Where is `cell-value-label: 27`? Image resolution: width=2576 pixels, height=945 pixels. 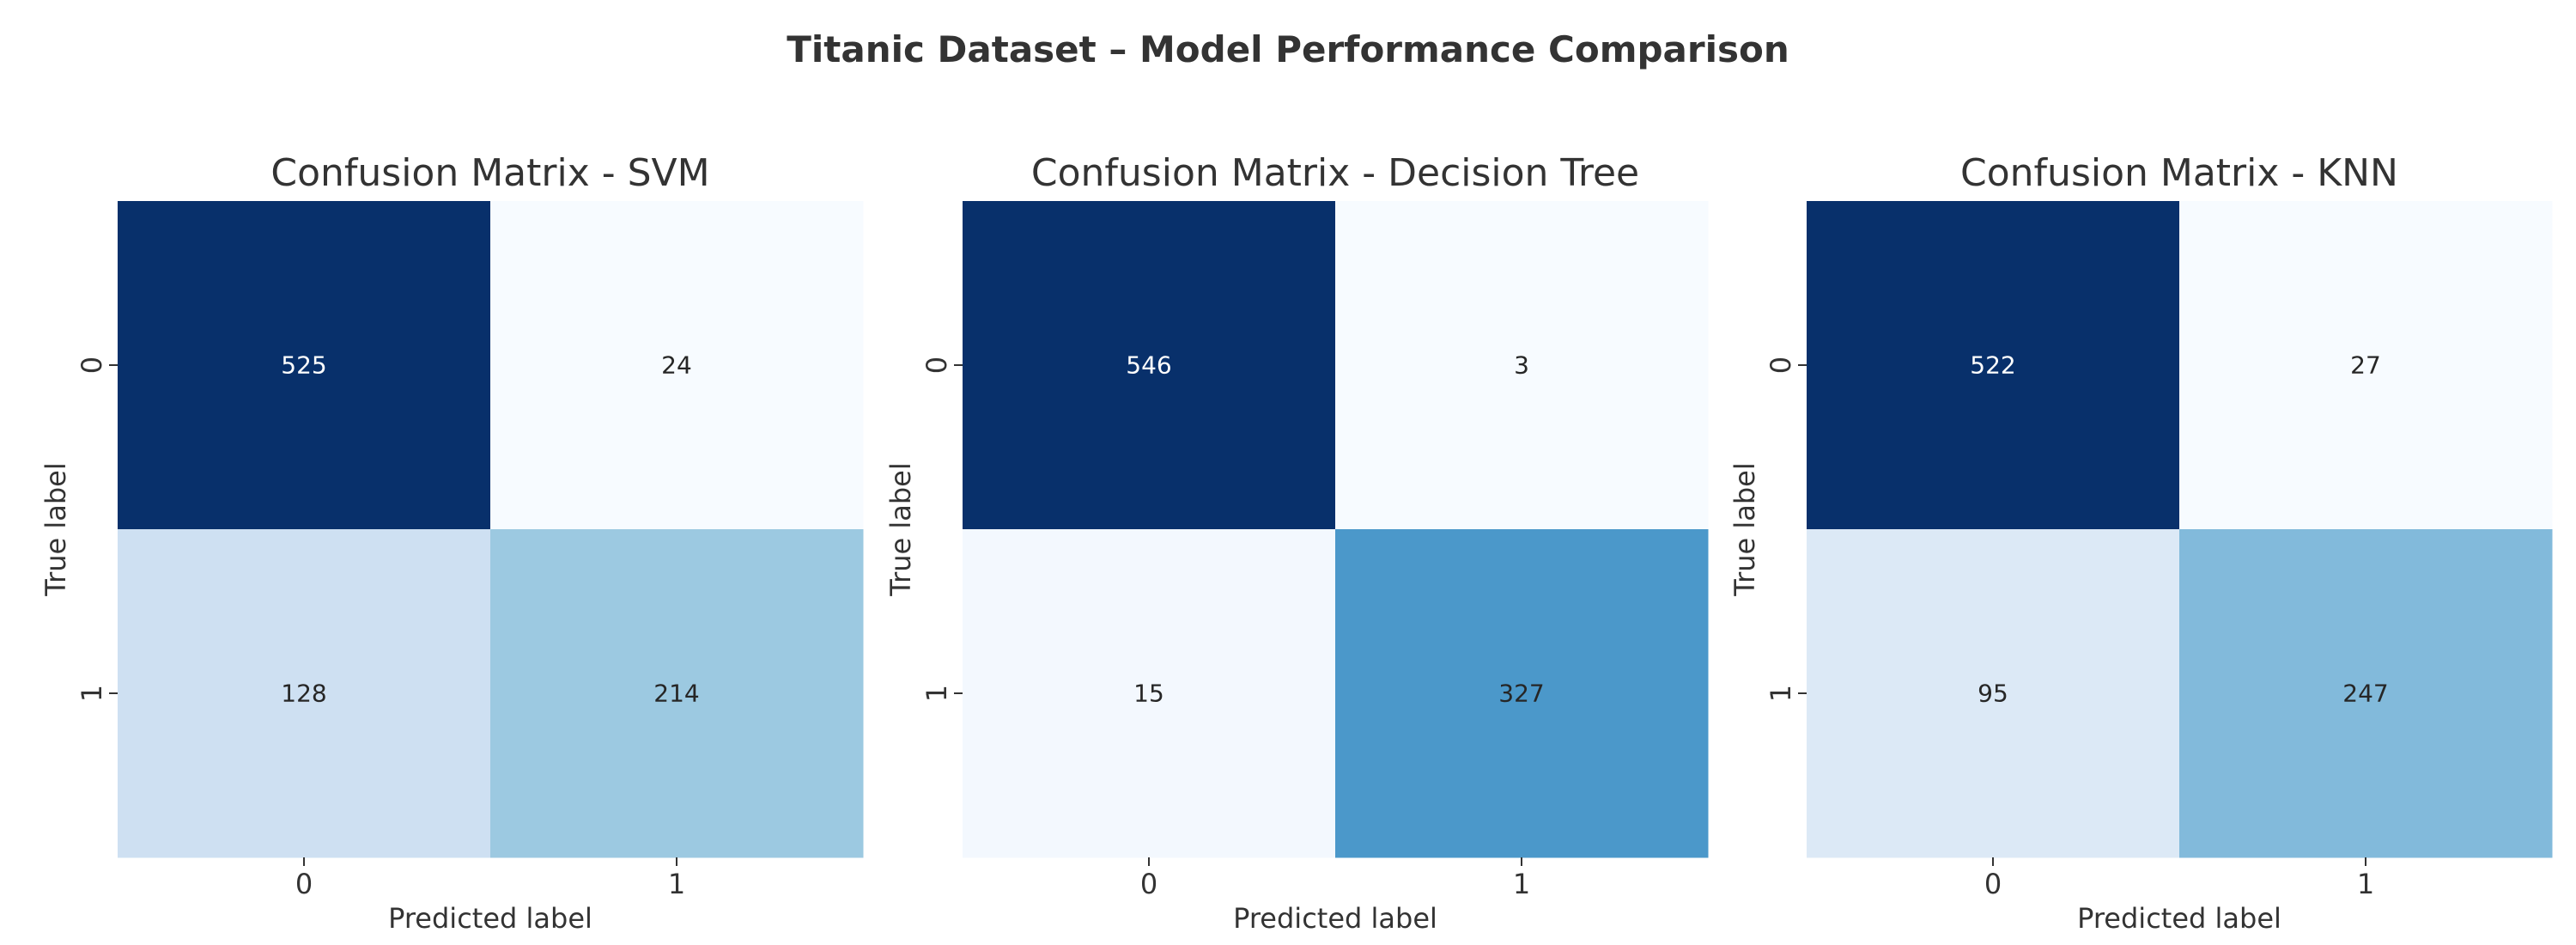 cell-value-label: 27 is located at coordinates (2365, 365).